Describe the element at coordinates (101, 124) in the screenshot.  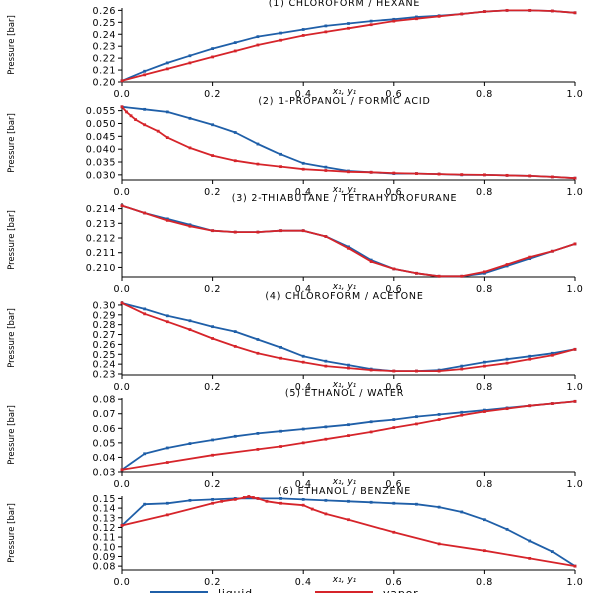
I see `y-tick-label: 0.050` at that location.